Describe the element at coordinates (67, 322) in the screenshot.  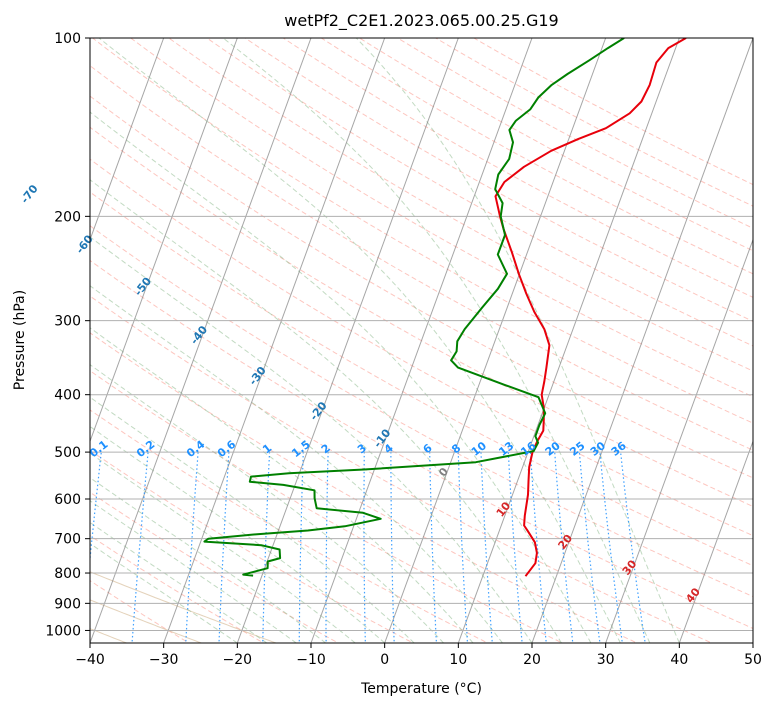
I see `y-tick-label: 300` at that location.